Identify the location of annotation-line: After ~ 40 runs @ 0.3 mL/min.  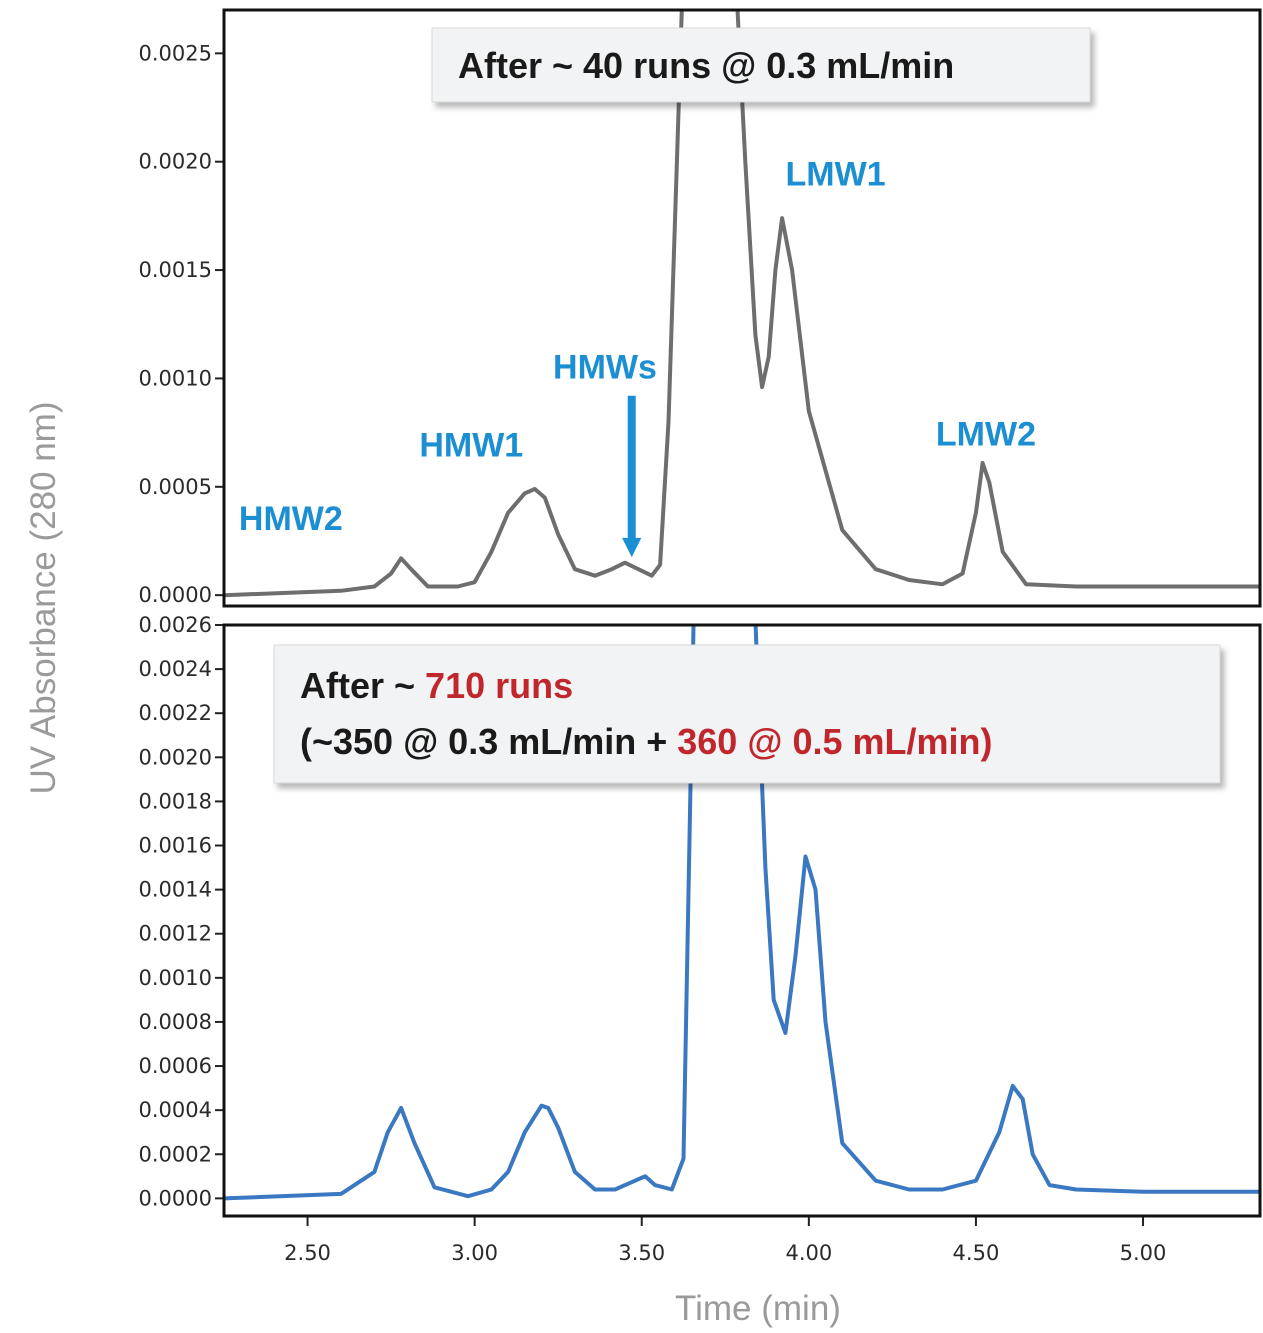
(706, 65).